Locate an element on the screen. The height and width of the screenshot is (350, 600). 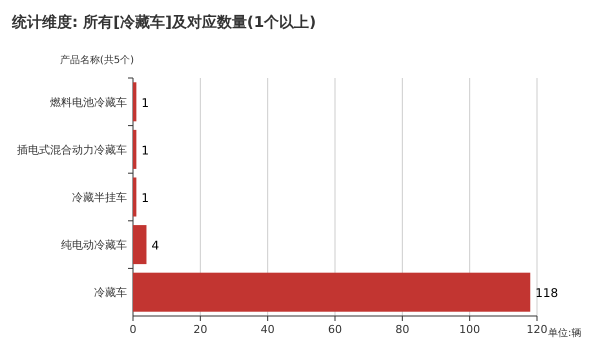
chart-title: 统计维度: 所有[冷藏车]及对应数量(1个以上) is located at coordinates (163, 22).